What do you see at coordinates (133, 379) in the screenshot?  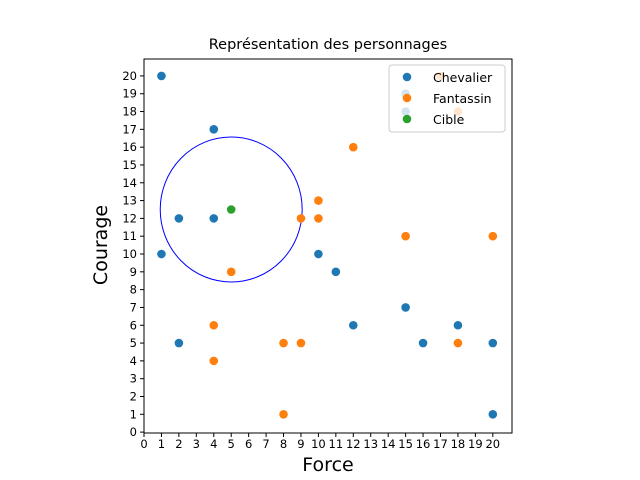 I see `y-tick-label: 3` at bounding box center [133, 379].